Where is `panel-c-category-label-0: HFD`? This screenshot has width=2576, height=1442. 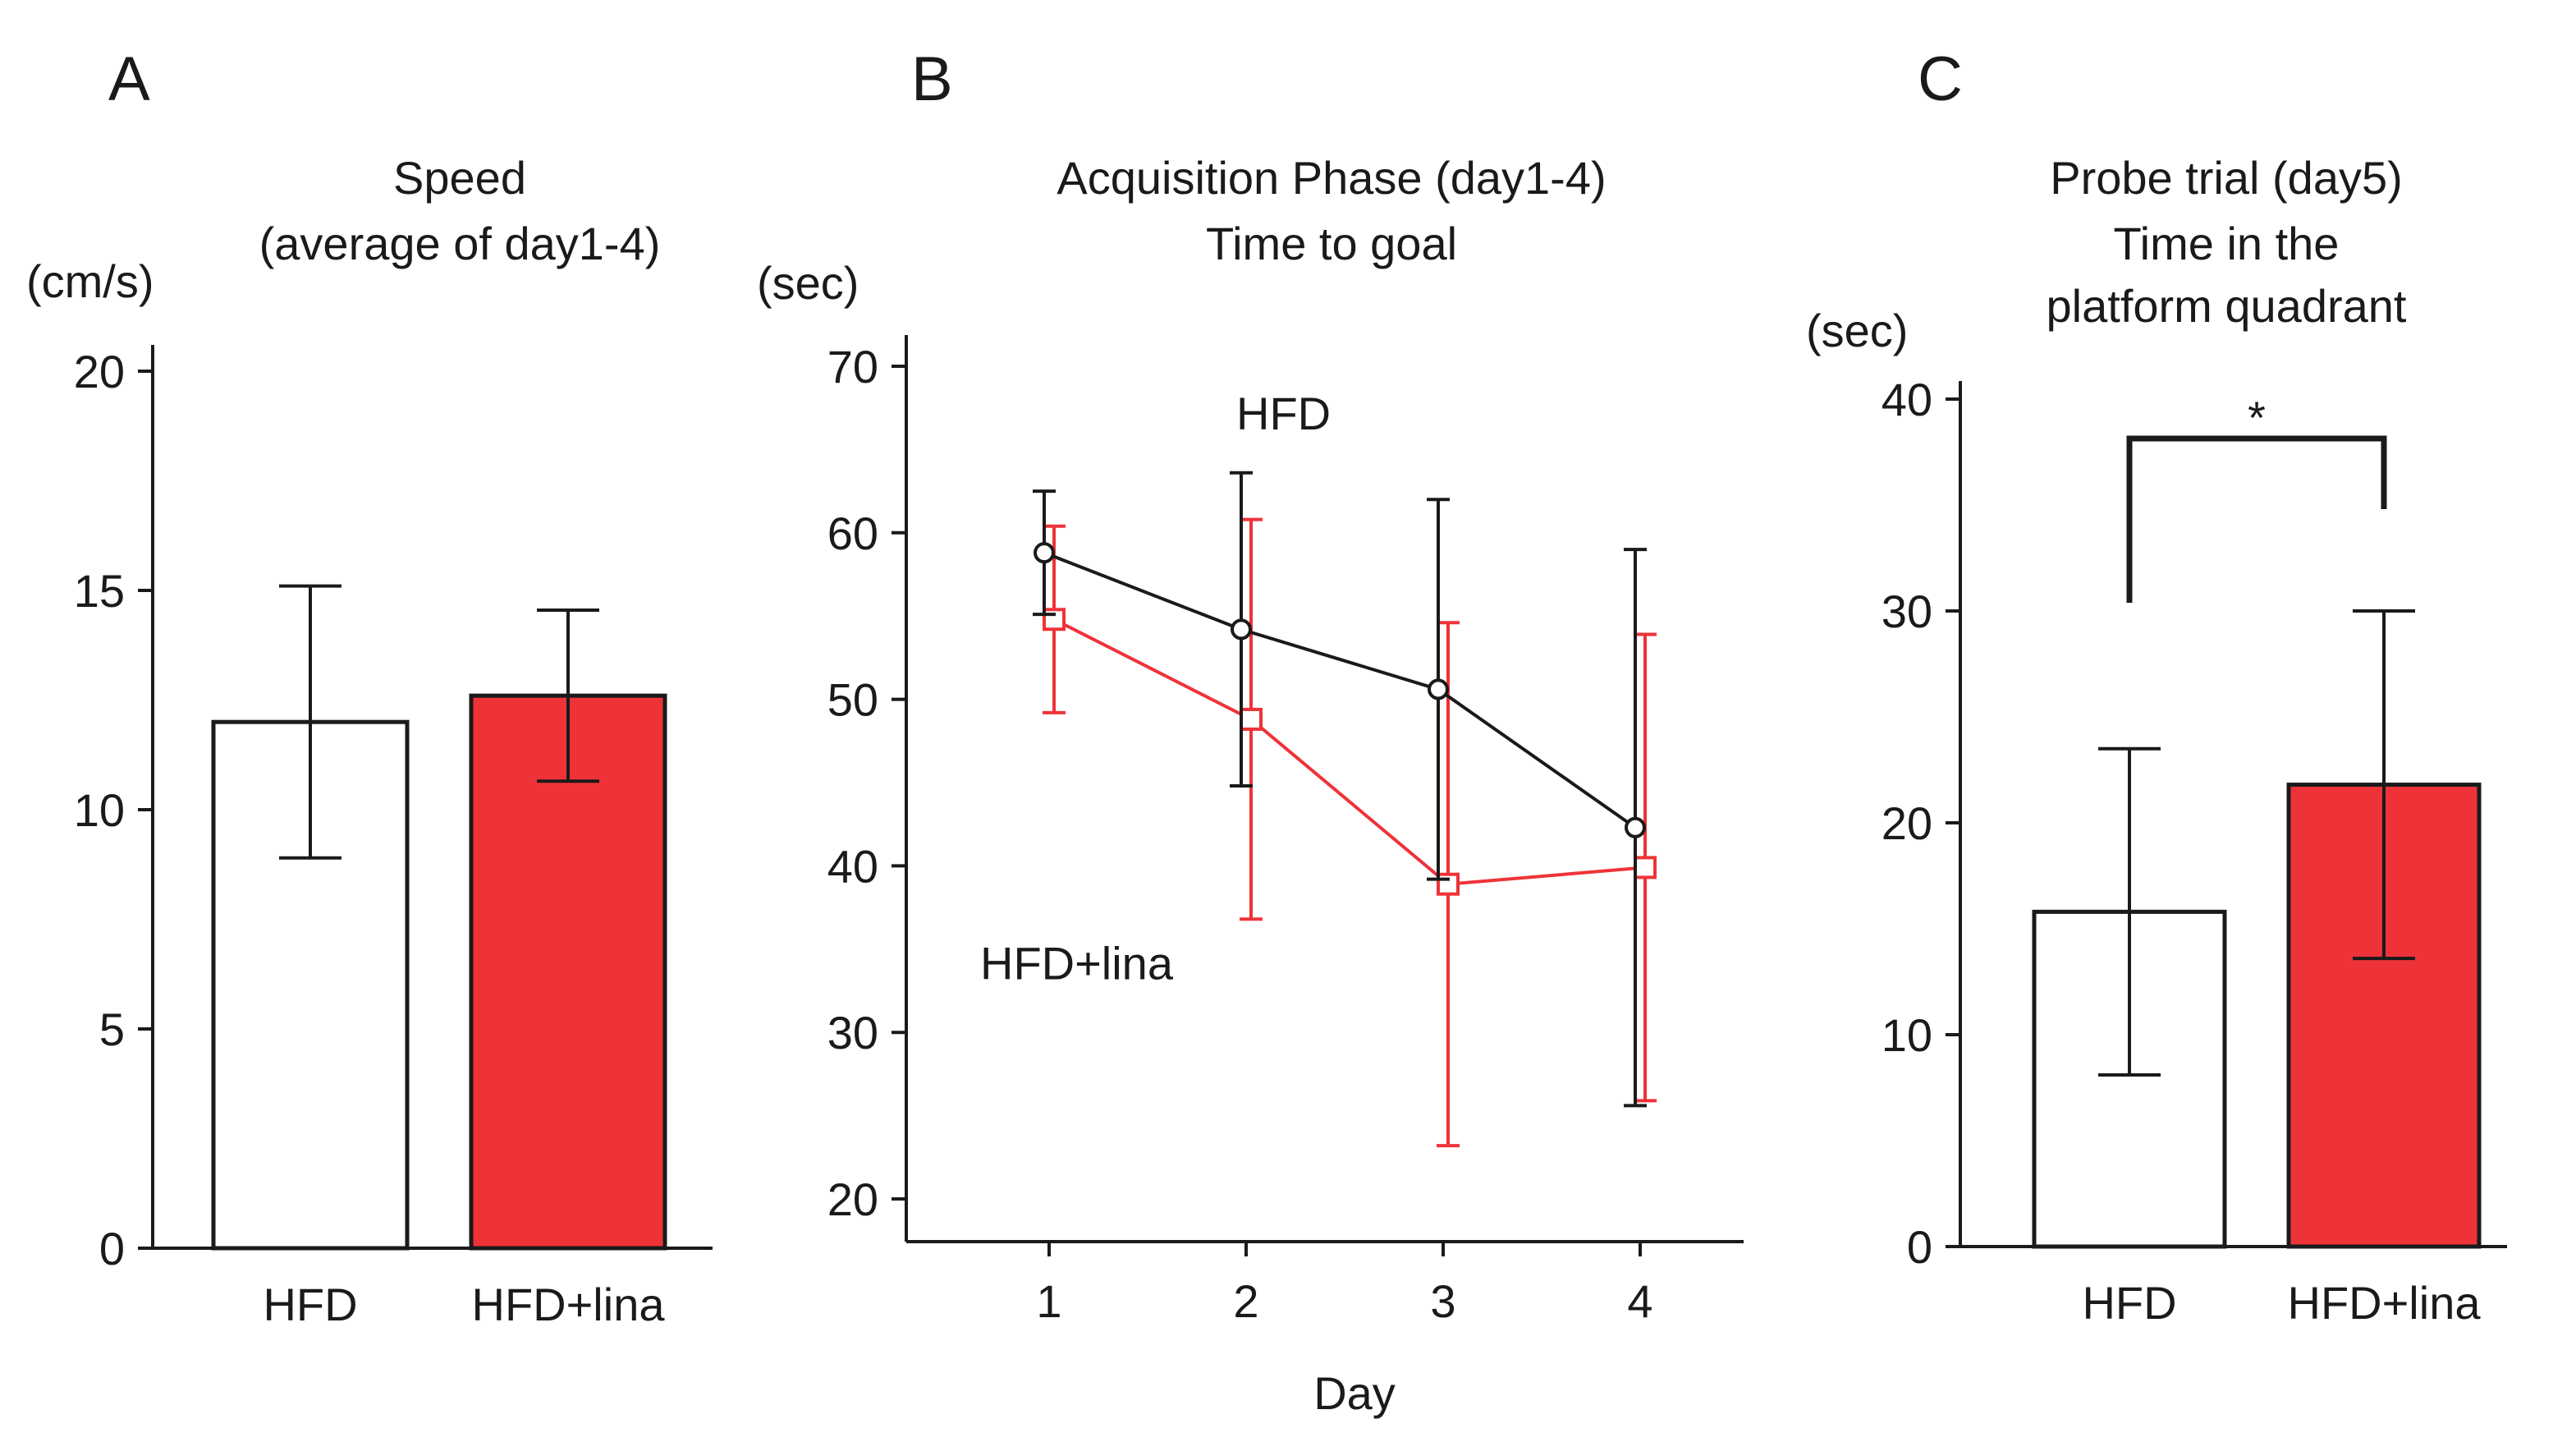 panel-c-category-label-0: HFD is located at coordinates (2129, 1303).